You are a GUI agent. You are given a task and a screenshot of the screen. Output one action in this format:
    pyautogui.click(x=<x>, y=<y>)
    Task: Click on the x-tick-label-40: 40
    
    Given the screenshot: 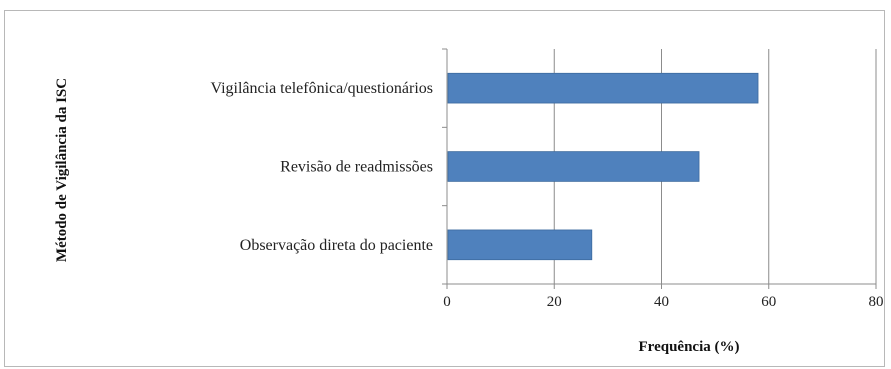 What is the action you would take?
    pyautogui.click(x=661, y=302)
    